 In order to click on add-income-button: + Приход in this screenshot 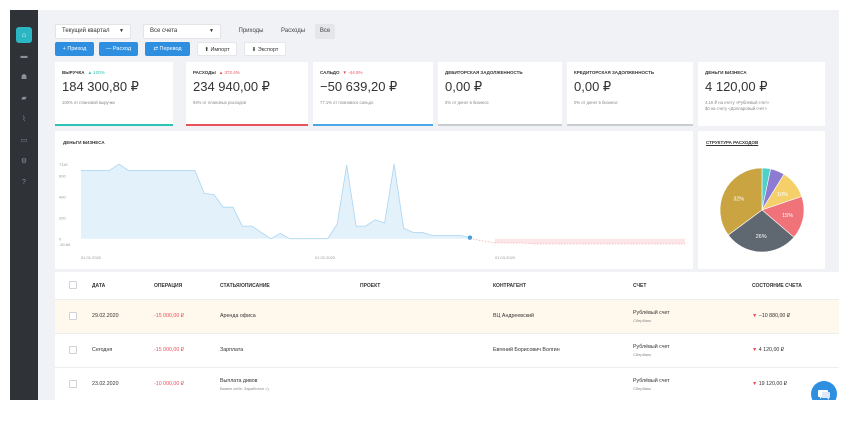, I will do `click(74, 49)`.